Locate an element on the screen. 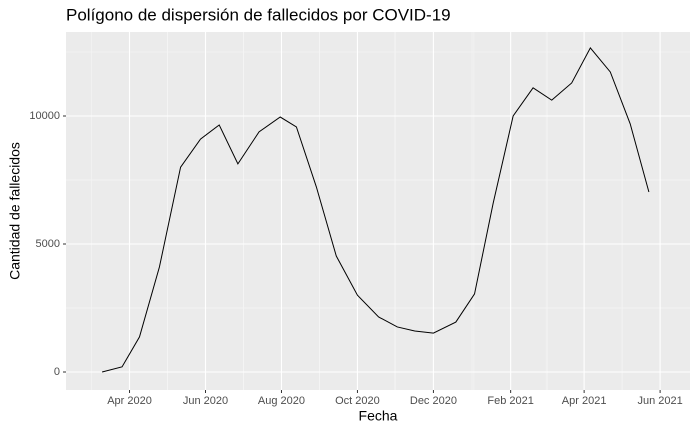 This screenshot has height=432, width=700. x-tick-label: Jun 2020 is located at coordinates (205, 401).